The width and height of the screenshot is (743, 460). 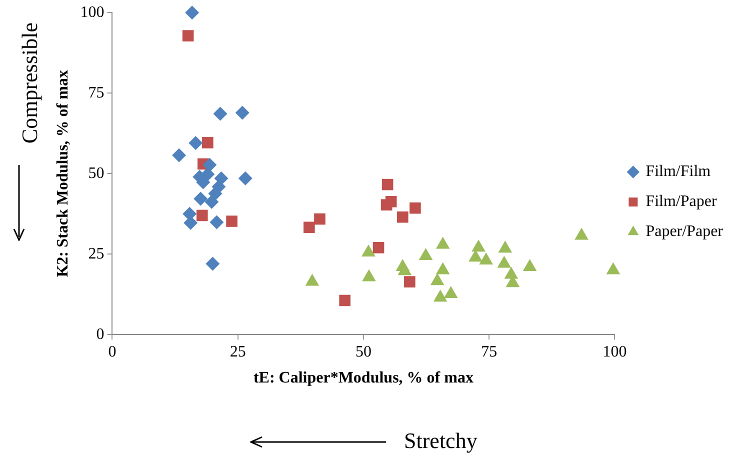 I want to click on legend-label: Paper/Paper, so click(x=685, y=231).